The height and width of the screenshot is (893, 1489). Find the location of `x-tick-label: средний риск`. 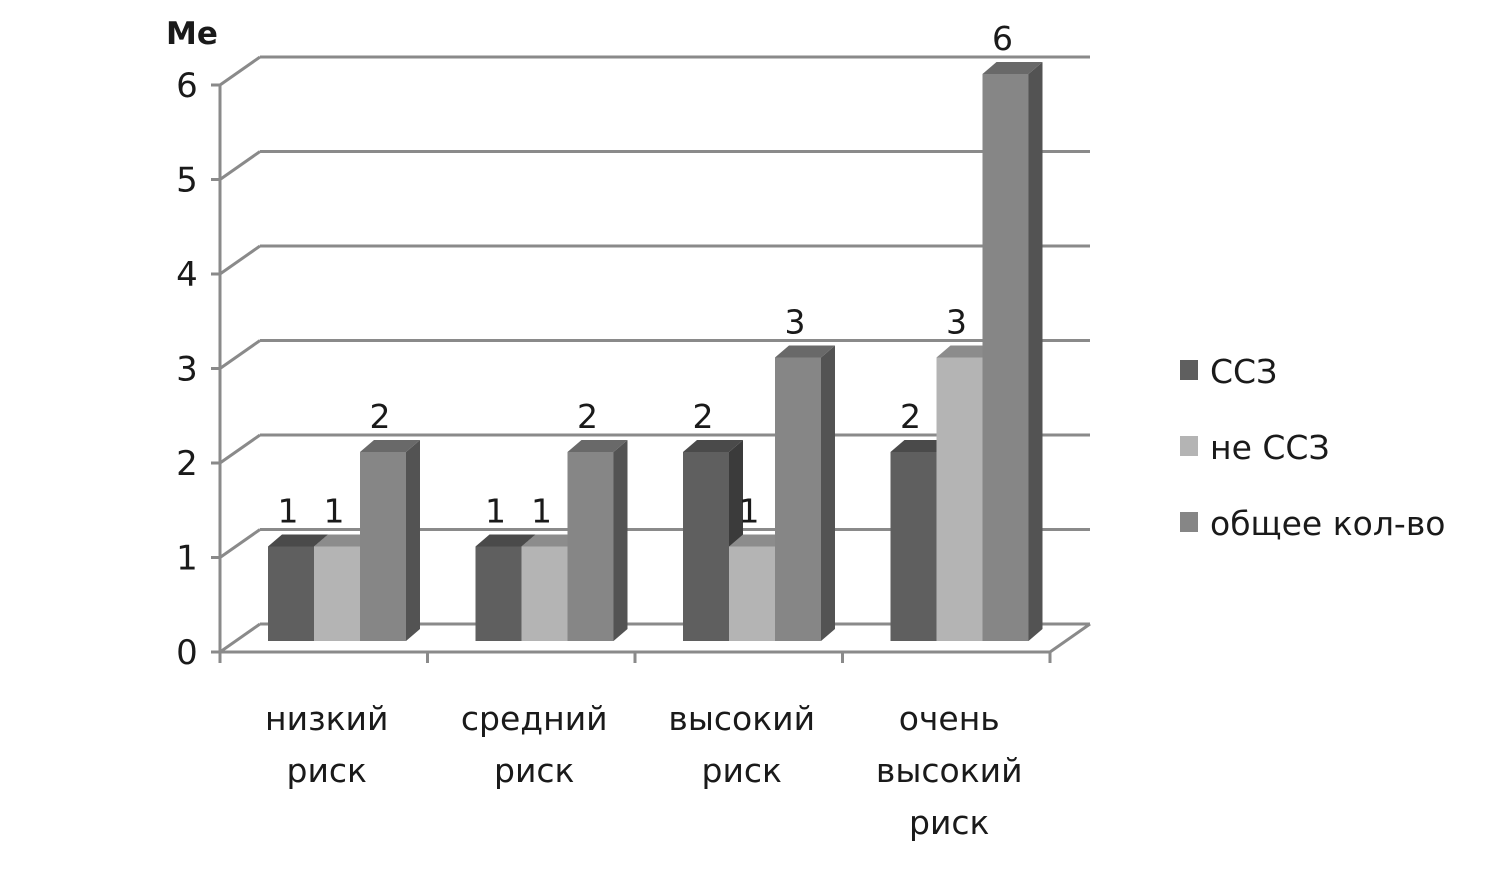

x-tick-label: средний риск is located at coordinates (534, 744).